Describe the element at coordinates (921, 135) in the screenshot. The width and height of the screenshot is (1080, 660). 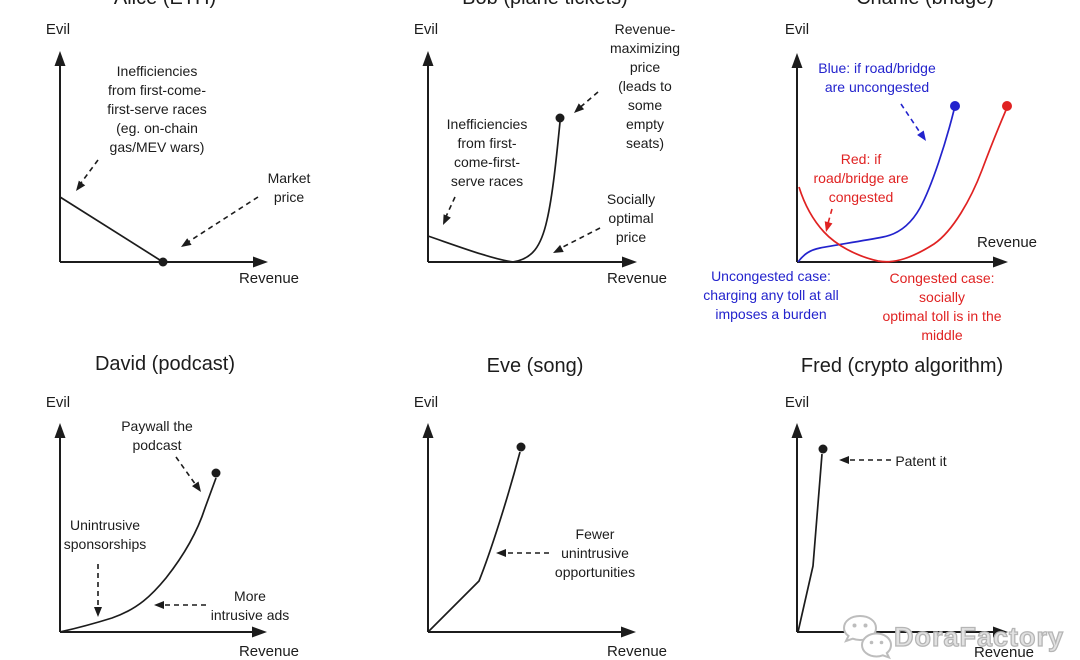
I see `charlie-blue-pointer-arrowhead` at that location.